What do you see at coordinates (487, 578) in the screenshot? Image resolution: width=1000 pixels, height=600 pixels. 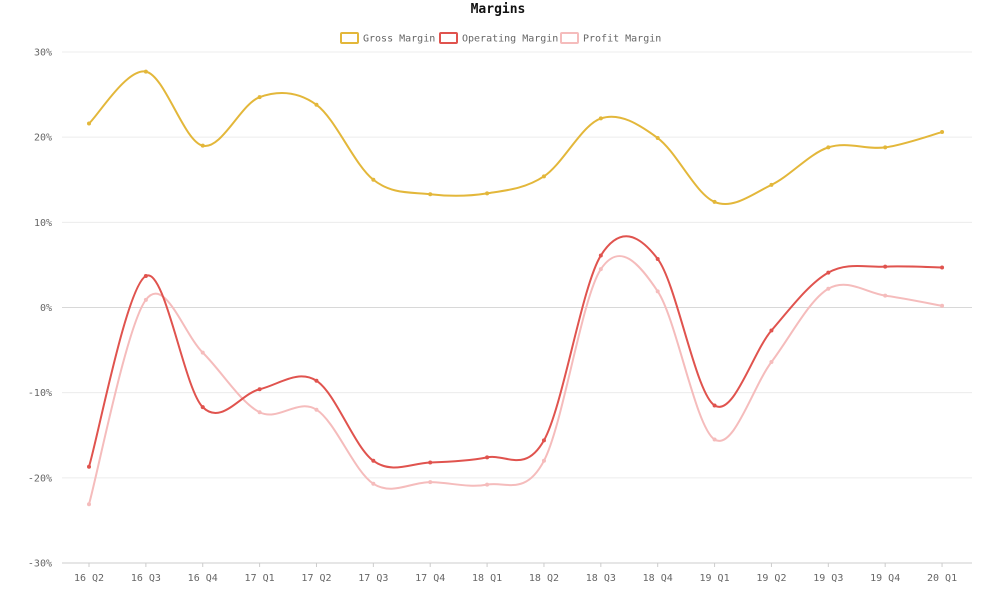 I see `x-tick-label: 18 Q1` at bounding box center [487, 578].